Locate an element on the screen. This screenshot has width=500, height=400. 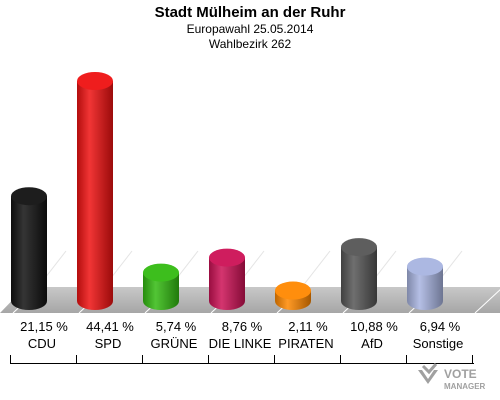
category-label: DIE LINKE is located at coordinates (240, 343).